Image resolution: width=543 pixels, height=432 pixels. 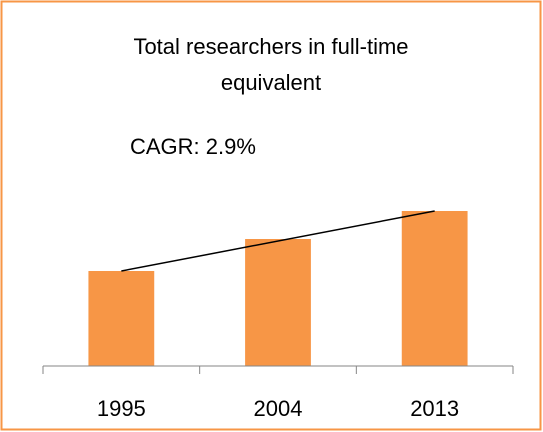 I want to click on x-tick-label: 2004, so click(x=278, y=408).